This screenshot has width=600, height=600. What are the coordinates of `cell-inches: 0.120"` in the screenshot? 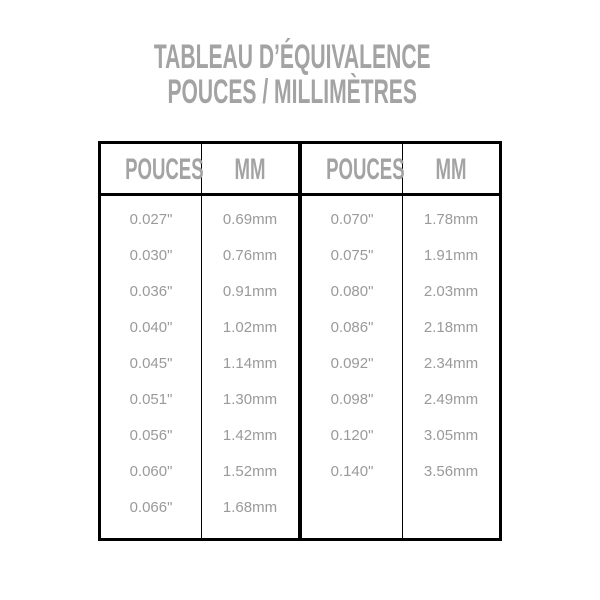 It's located at (352, 435).